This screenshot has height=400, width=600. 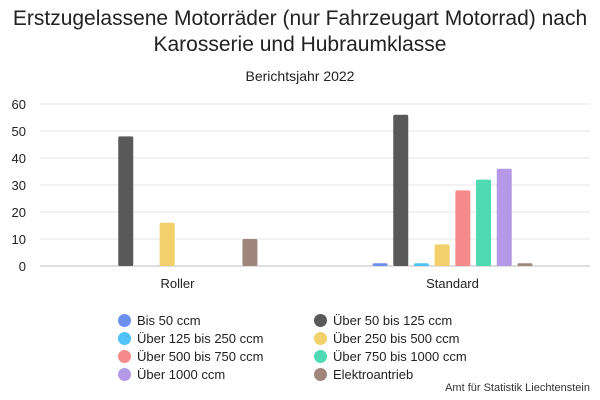 I want to click on legend-item: Über 500 bis 750 ccm, so click(x=216, y=356).